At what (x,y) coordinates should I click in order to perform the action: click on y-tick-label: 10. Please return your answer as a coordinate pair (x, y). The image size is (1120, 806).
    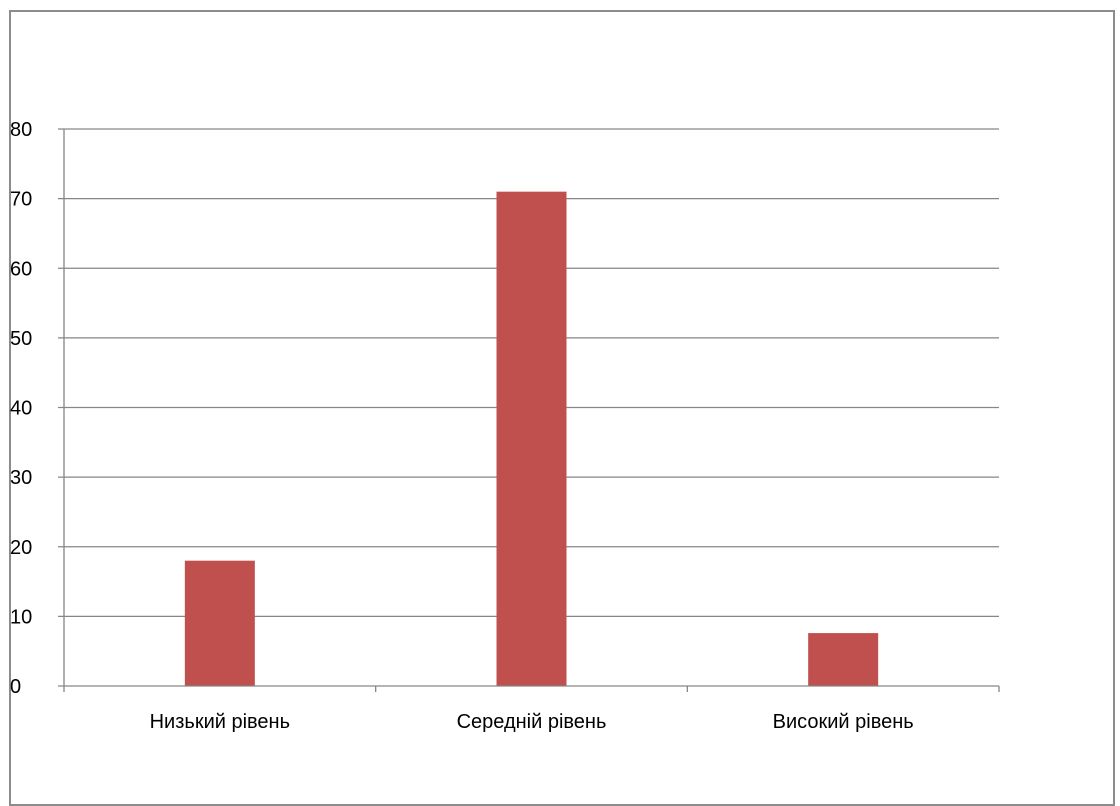
    Looking at the image, I should click on (21, 617).